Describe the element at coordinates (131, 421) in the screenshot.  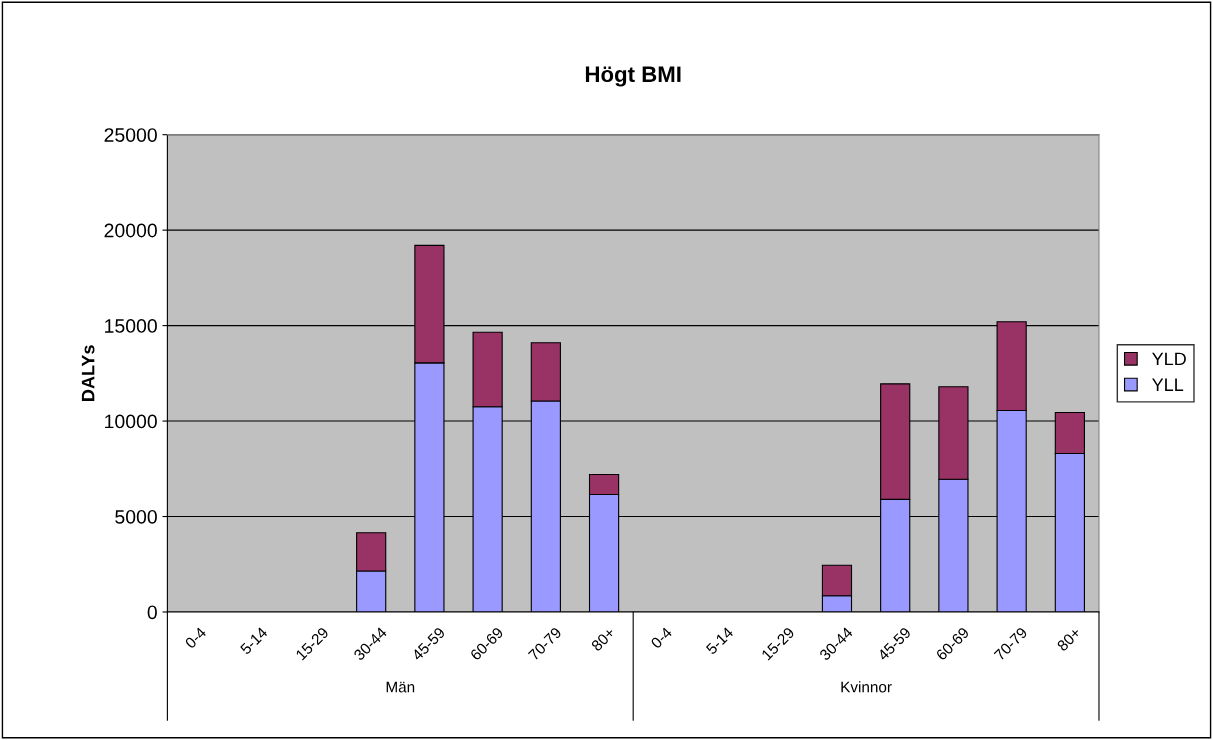
I see `y-tick-label: 10000` at that location.